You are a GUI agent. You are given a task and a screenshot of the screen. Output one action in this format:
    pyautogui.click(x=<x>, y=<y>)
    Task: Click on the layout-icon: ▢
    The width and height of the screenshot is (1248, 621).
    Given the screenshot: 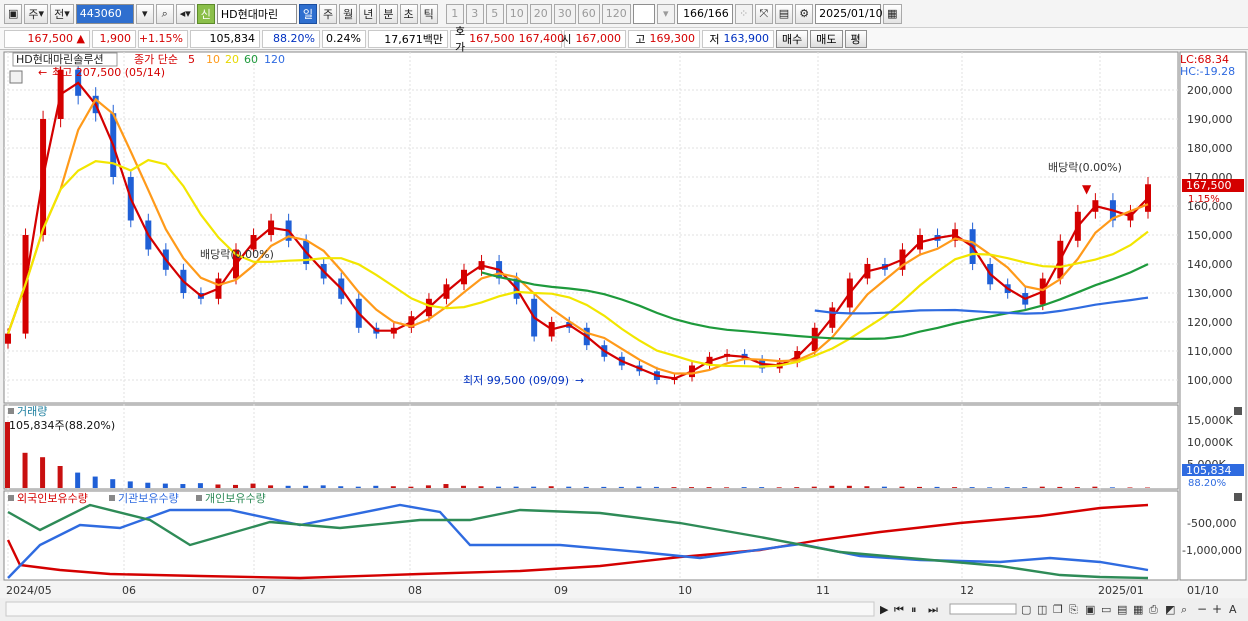 What is the action you would take?
    pyautogui.click(x=1026, y=609)
    